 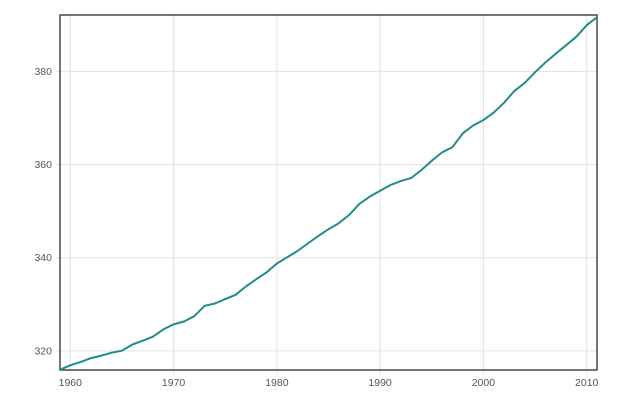 What do you see at coordinates (43, 165) in the screenshot?
I see `y-tick-label: 360` at bounding box center [43, 165].